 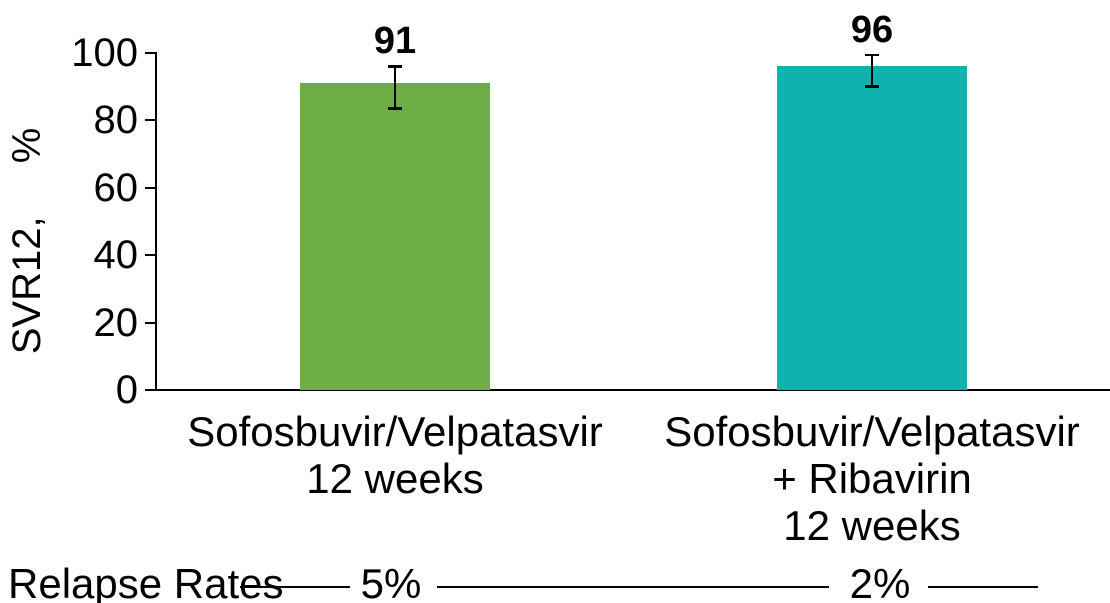 I want to click on y-axis-line, so click(x=156, y=222).